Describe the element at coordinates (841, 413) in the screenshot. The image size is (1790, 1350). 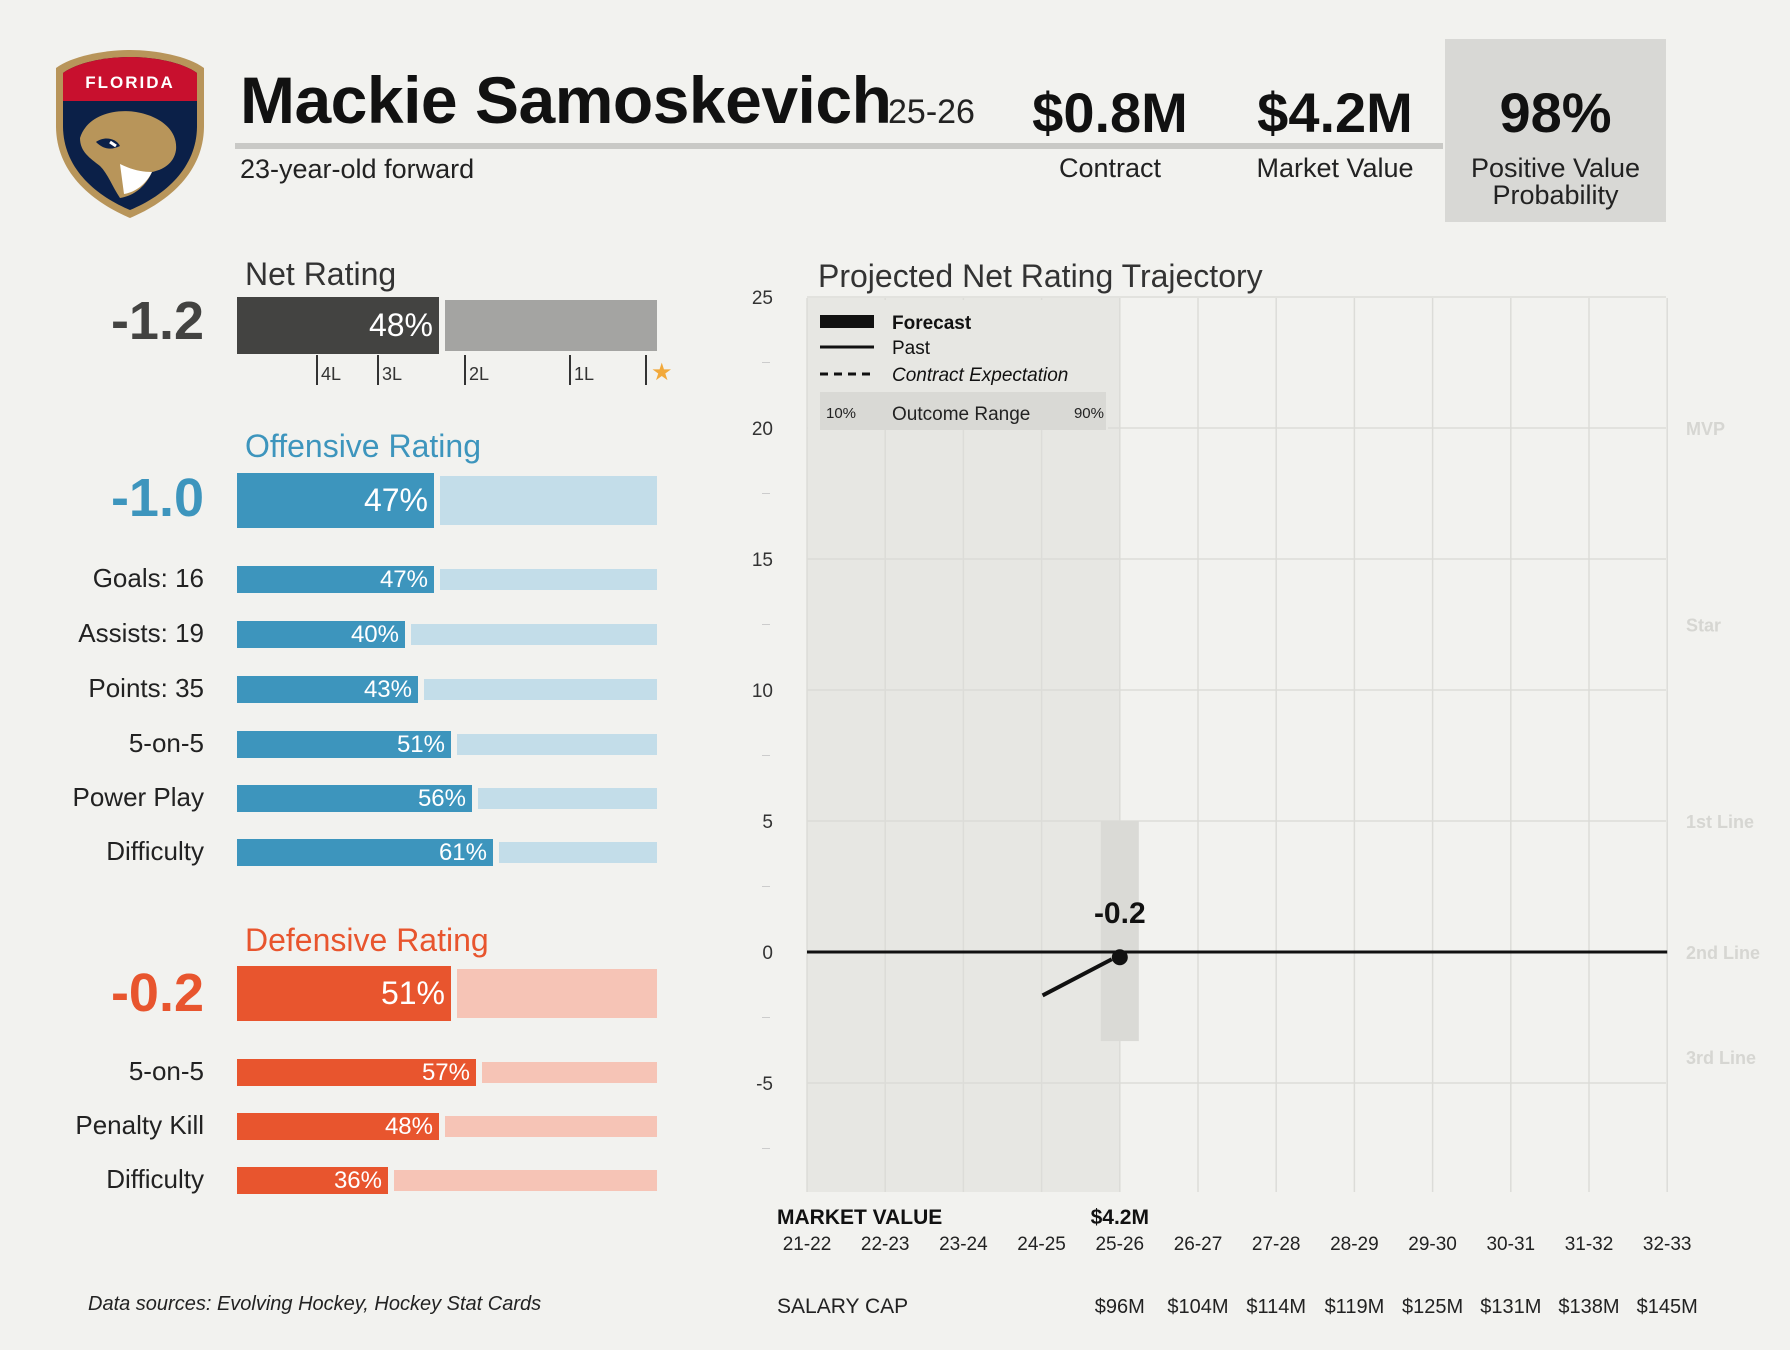
I see `legend-range-low: 10%` at that location.